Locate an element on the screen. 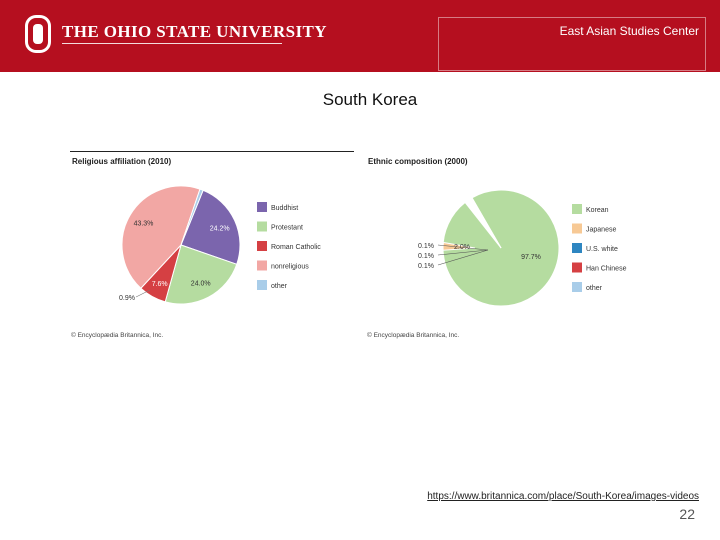  university-logo is located at coordinates (38, 34).